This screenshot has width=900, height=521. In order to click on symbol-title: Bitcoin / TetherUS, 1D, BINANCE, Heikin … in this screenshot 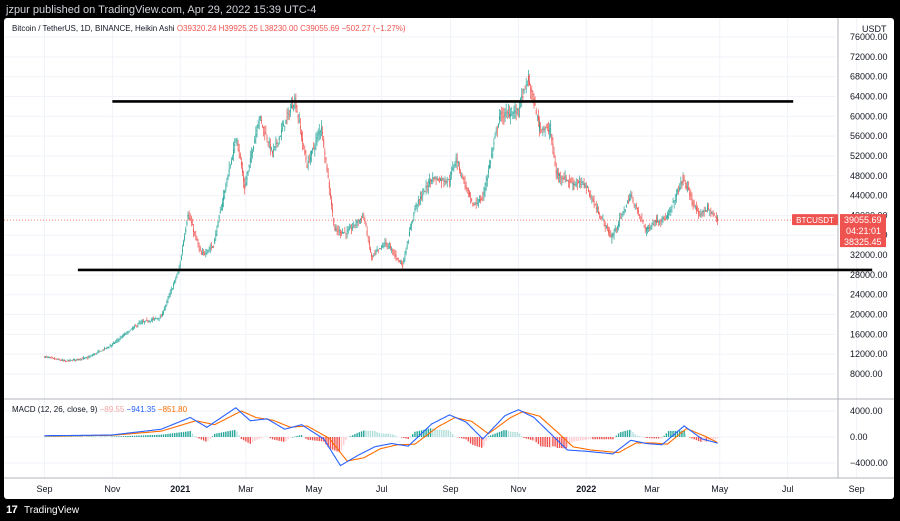, I will do `click(93, 28)`.